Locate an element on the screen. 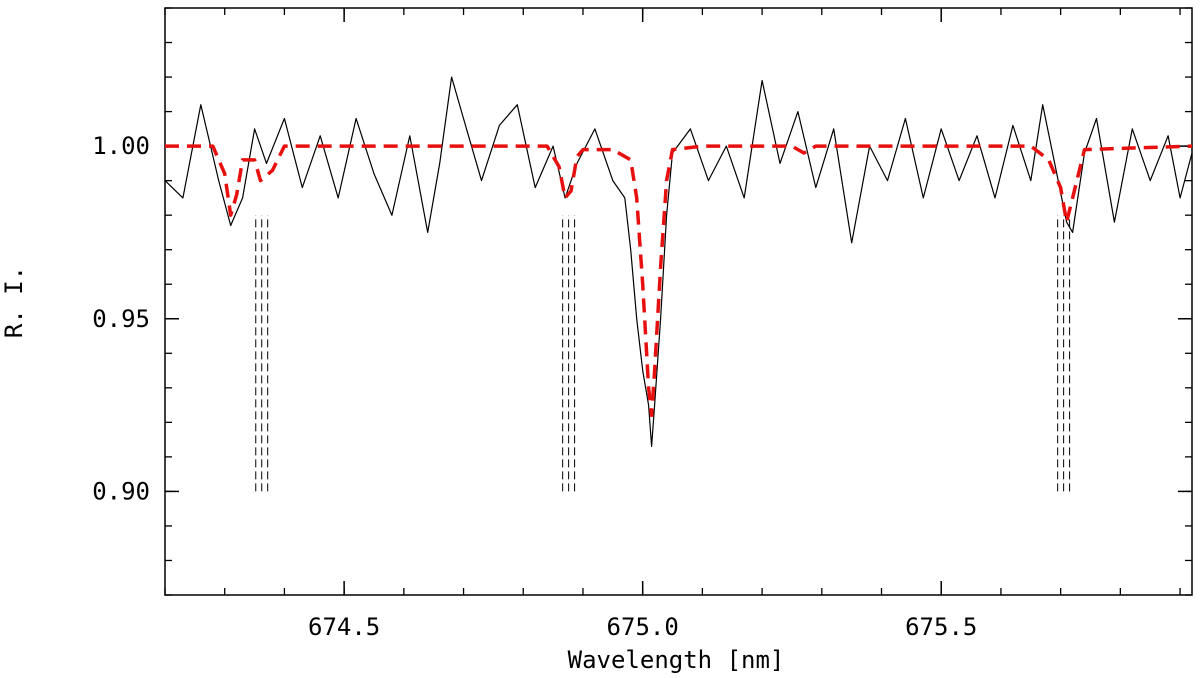 Image resolution: width=1200 pixels, height=678 pixels. x-tick-label: 675.0 is located at coordinates (643, 627).